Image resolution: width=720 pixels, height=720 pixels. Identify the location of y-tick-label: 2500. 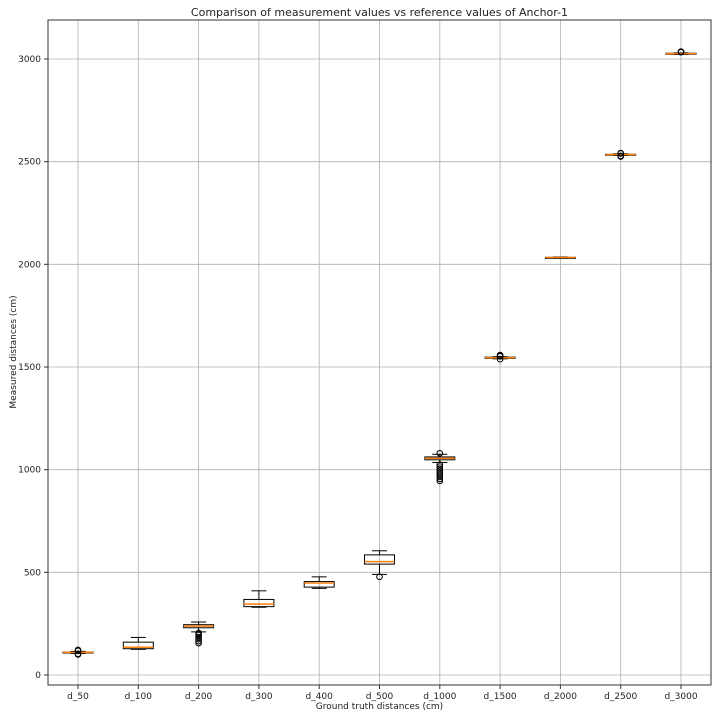
(29, 163).